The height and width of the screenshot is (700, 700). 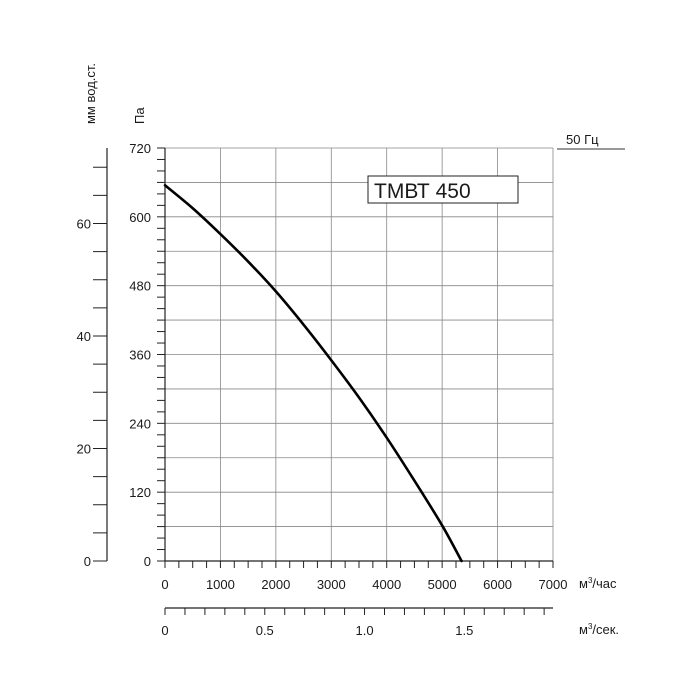 I want to click on x-axis-hour-tick-label: 4000, so click(x=386, y=584).